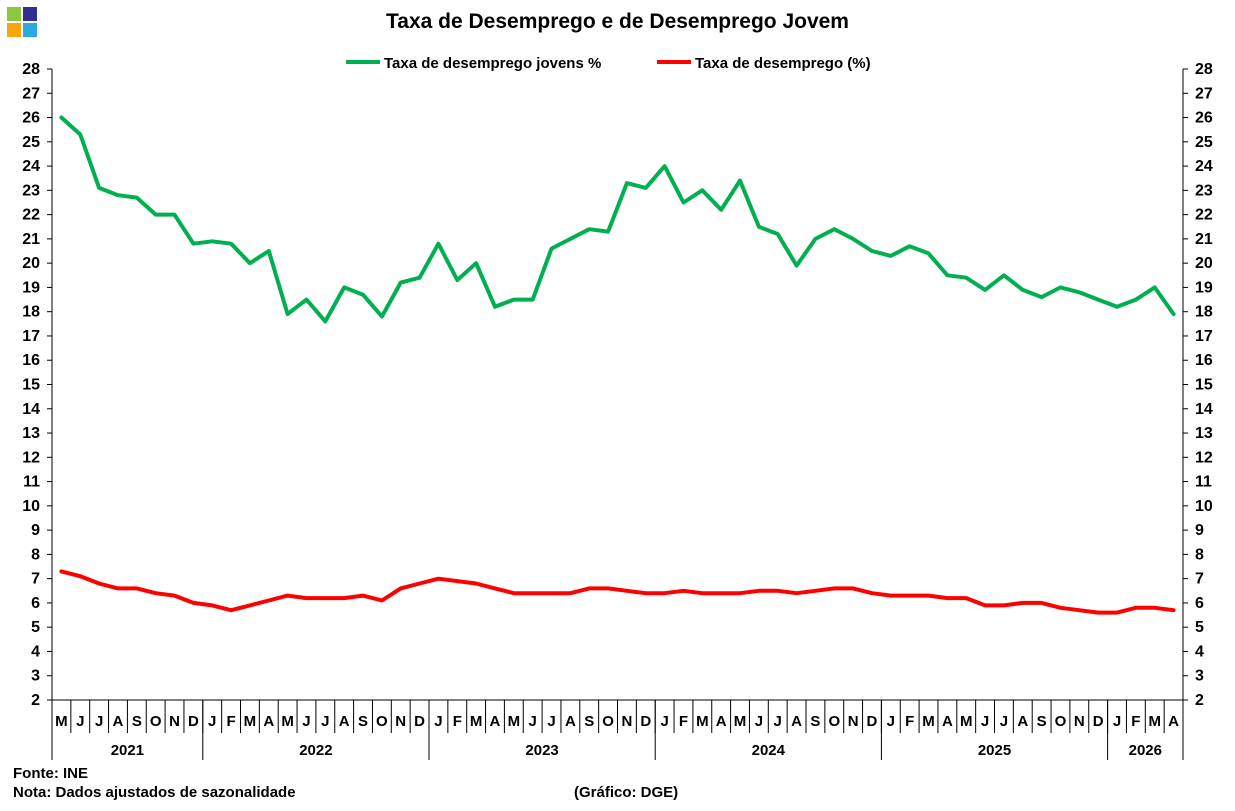 The height and width of the screenshot is (811, 1235). Describe the element at coordinates (31, 215) in the screenshot. I see `y-tick-label-left: 22` at that location.